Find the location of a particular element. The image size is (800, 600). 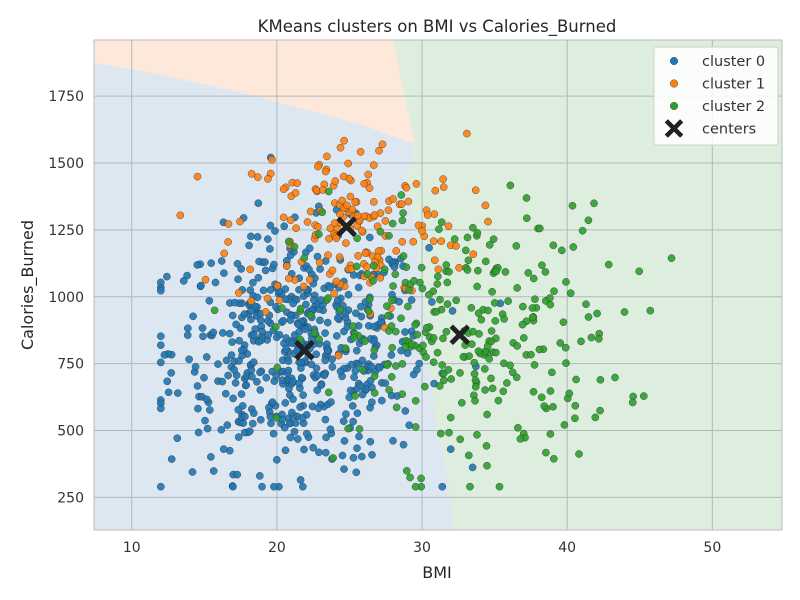

x-tick-label: 50 is located at coordinates (712, 548).